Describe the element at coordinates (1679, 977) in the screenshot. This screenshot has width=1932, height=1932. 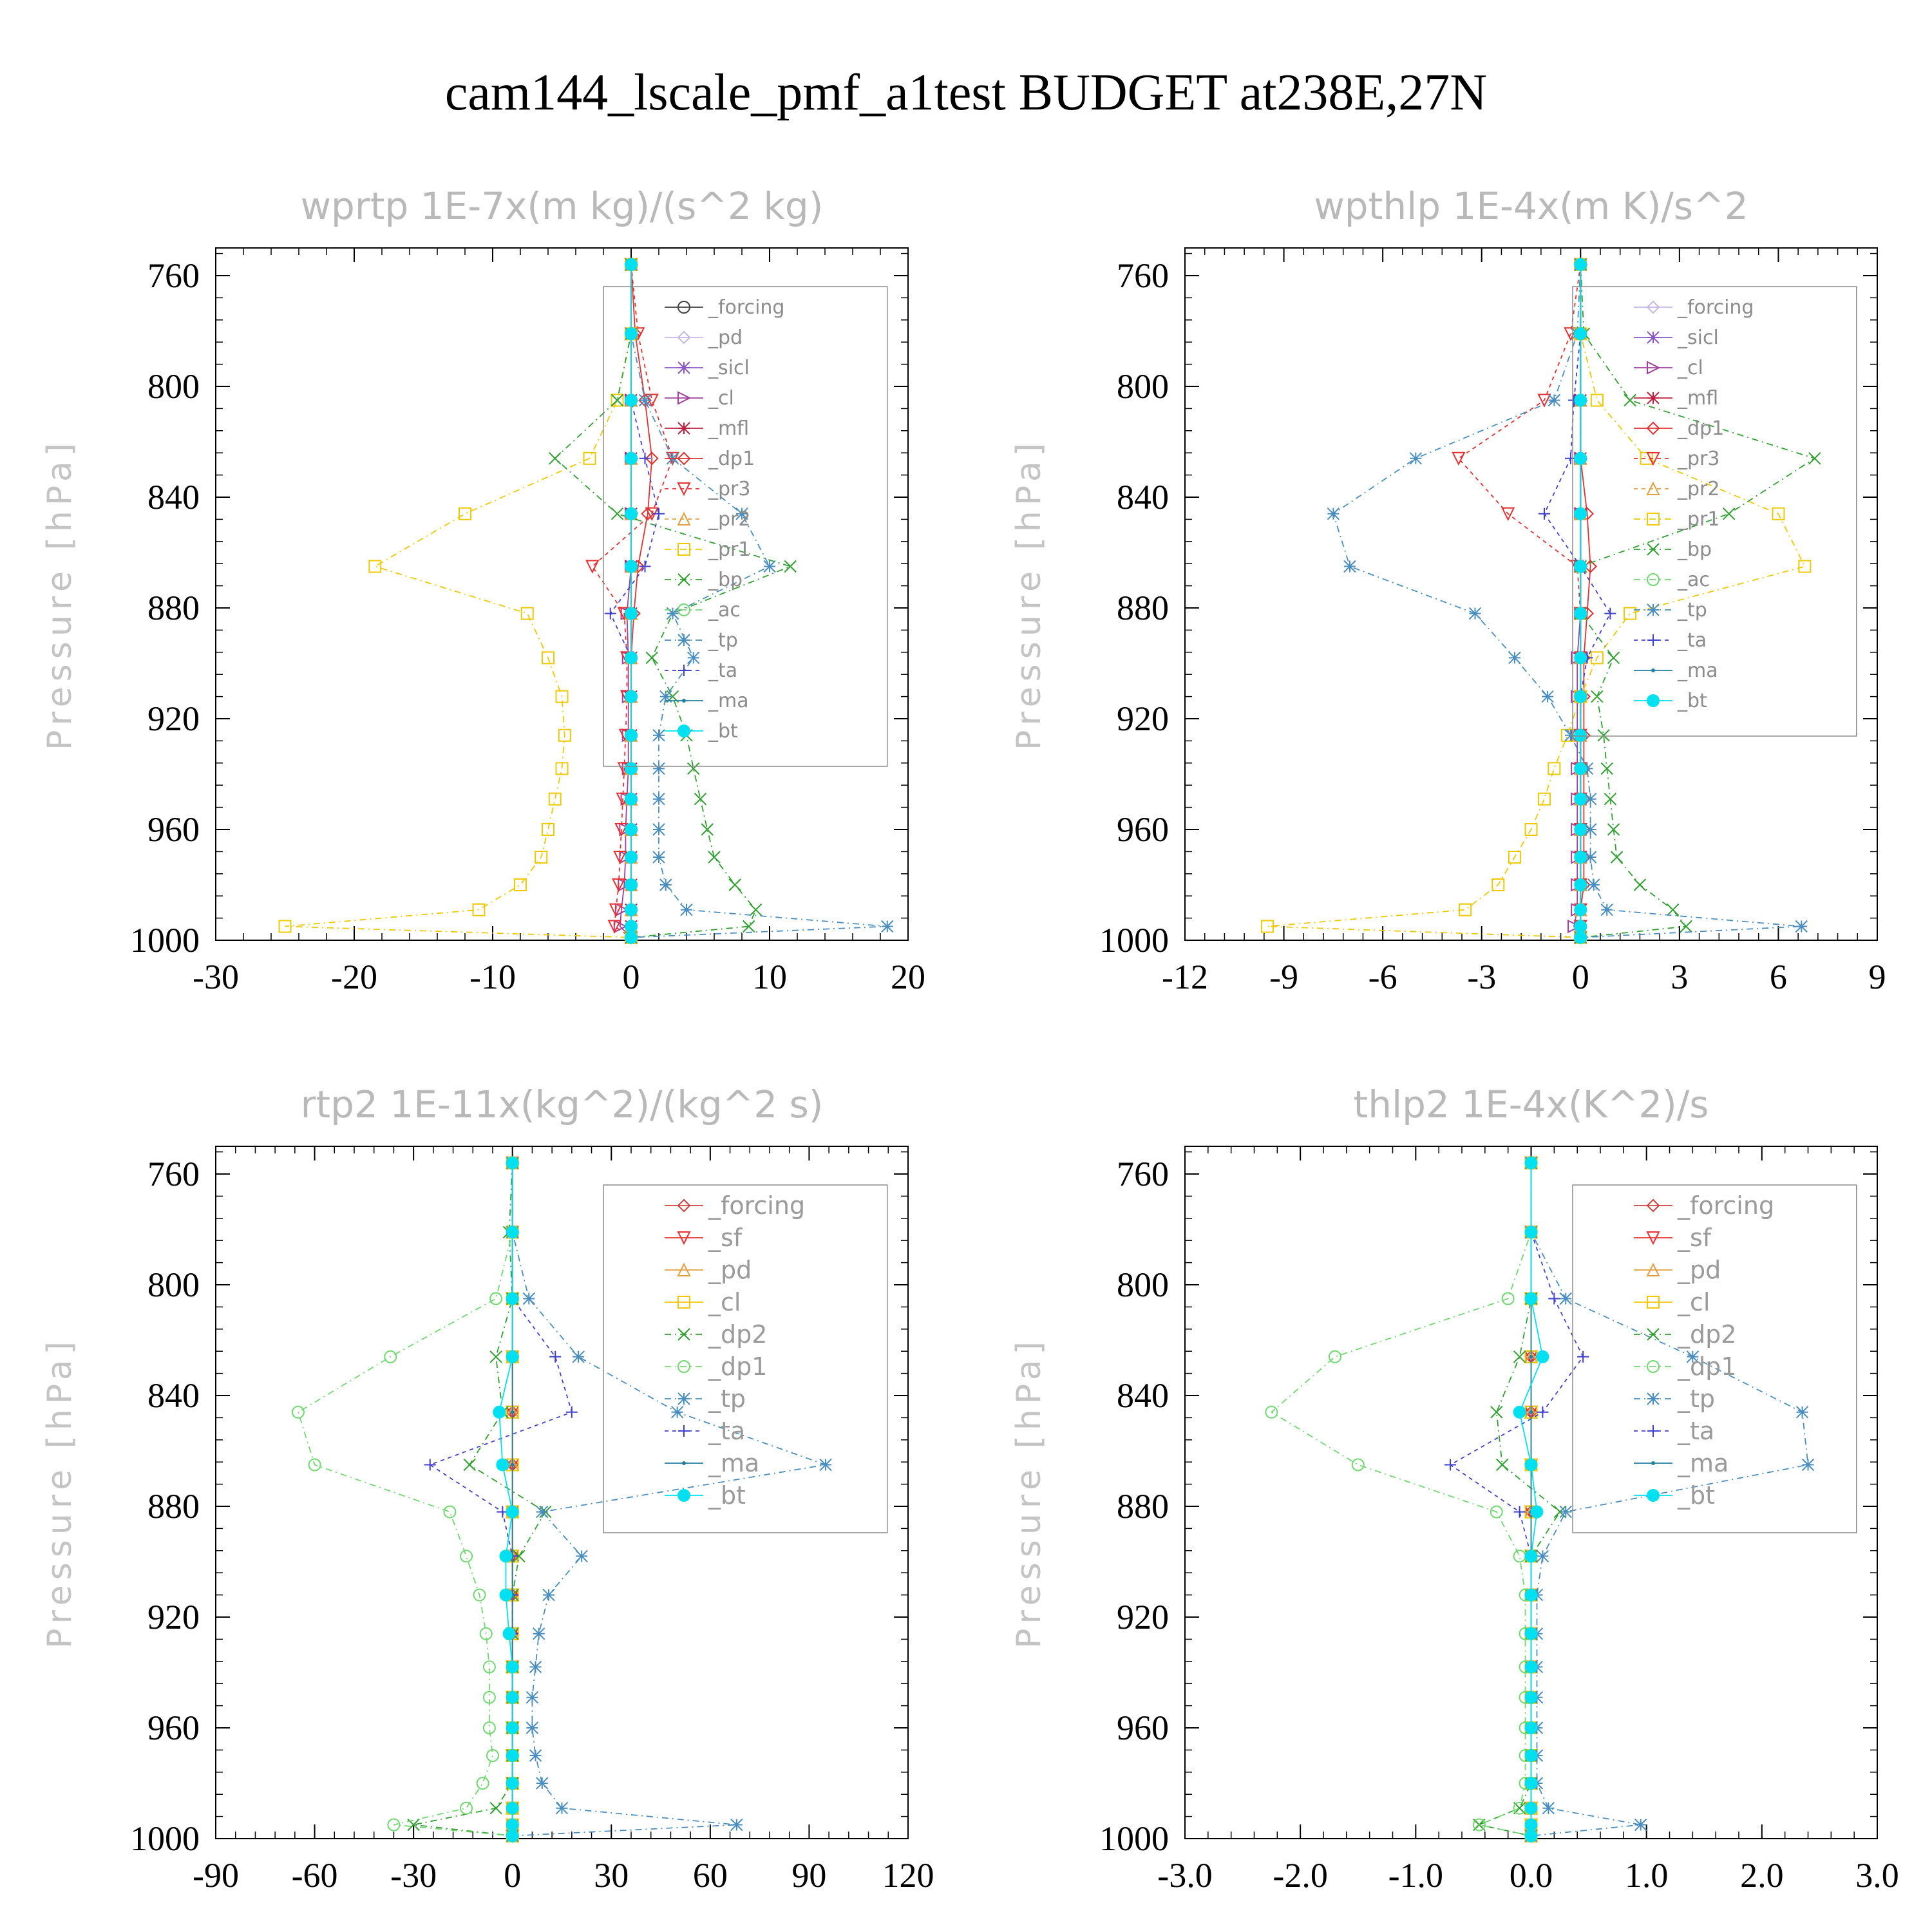
I see `x-tick-label: 3` at that location.